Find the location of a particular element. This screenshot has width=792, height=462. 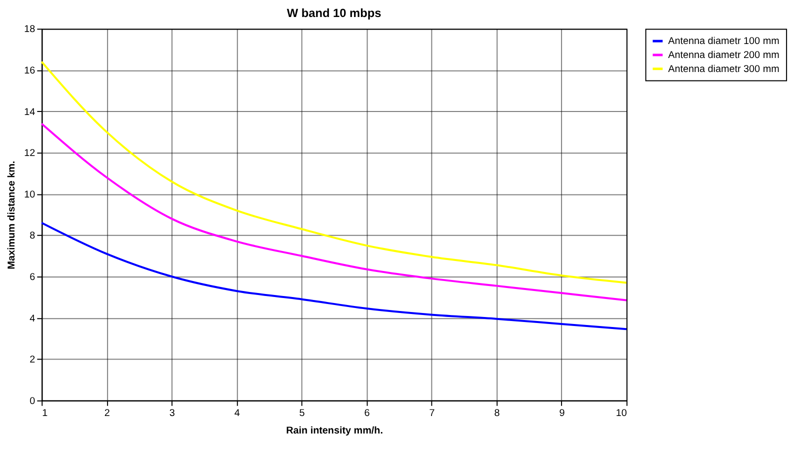

x-tick-label: 5 is located at coordinates (302, 413).